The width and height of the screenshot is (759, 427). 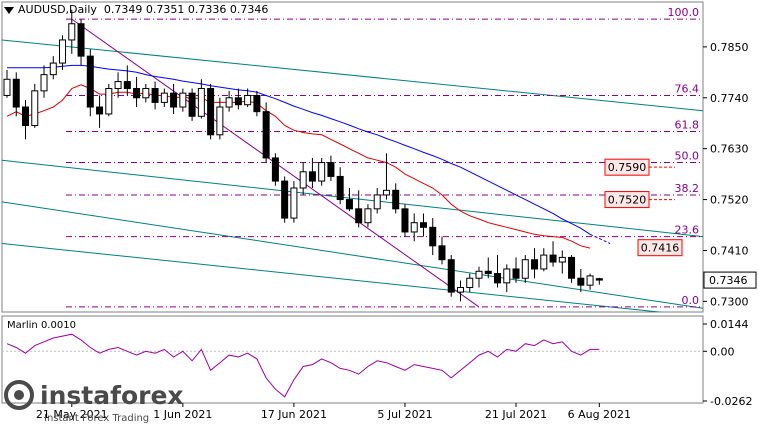 I want to click on price-axis-label: 0.7410, so click(x=729, y=250).